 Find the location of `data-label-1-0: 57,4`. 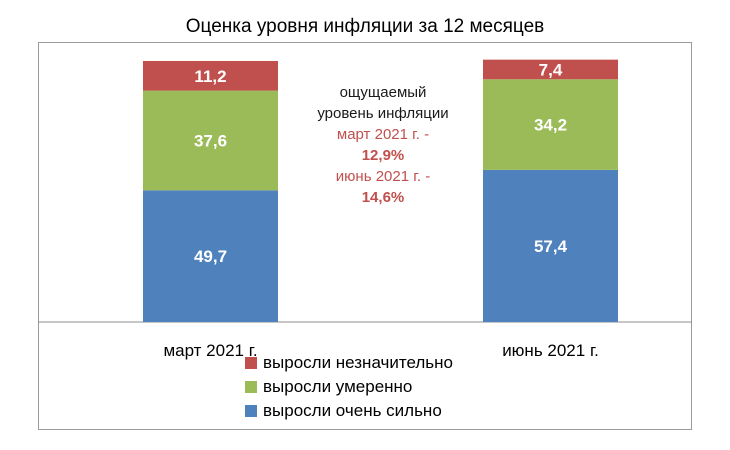

data-label-1-0: 57,4 is located at coordinates (551, 246).